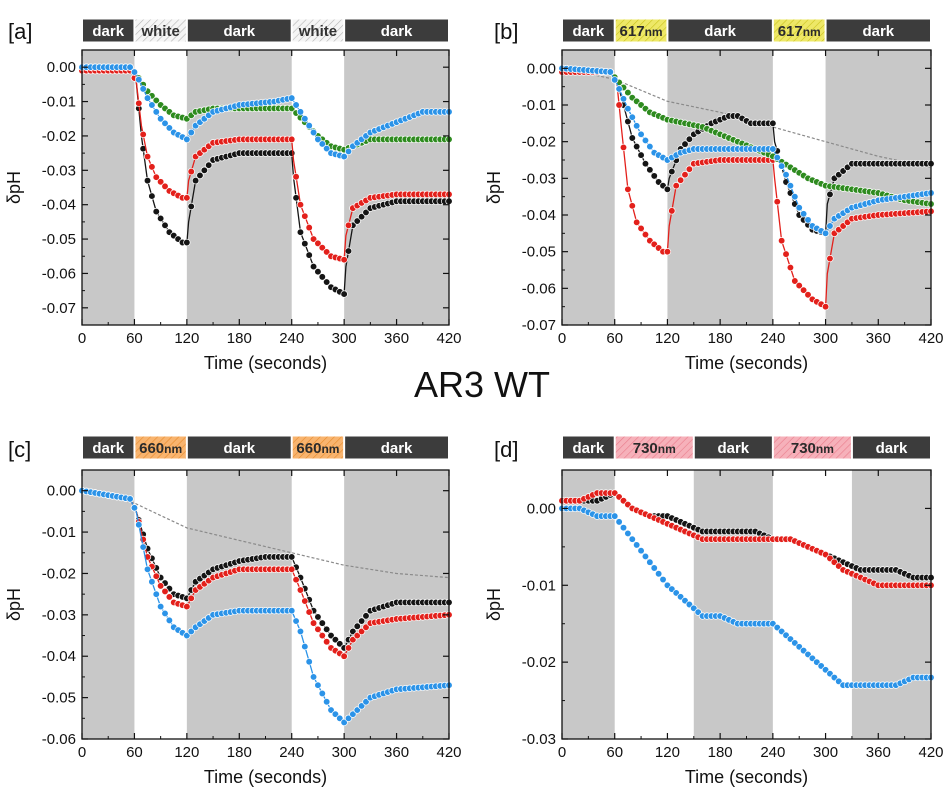  What do you see at coordinates (61, 67) in the screenshot?
I see `y-tick-label: 0.00` at bounding box center [61, 67].